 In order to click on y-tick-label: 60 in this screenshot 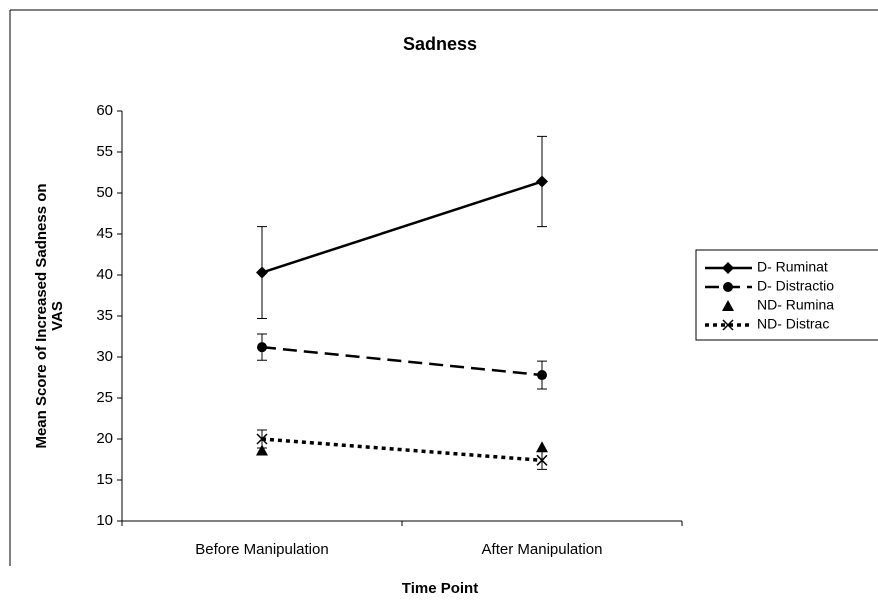, I will do `click(104, 110)`.